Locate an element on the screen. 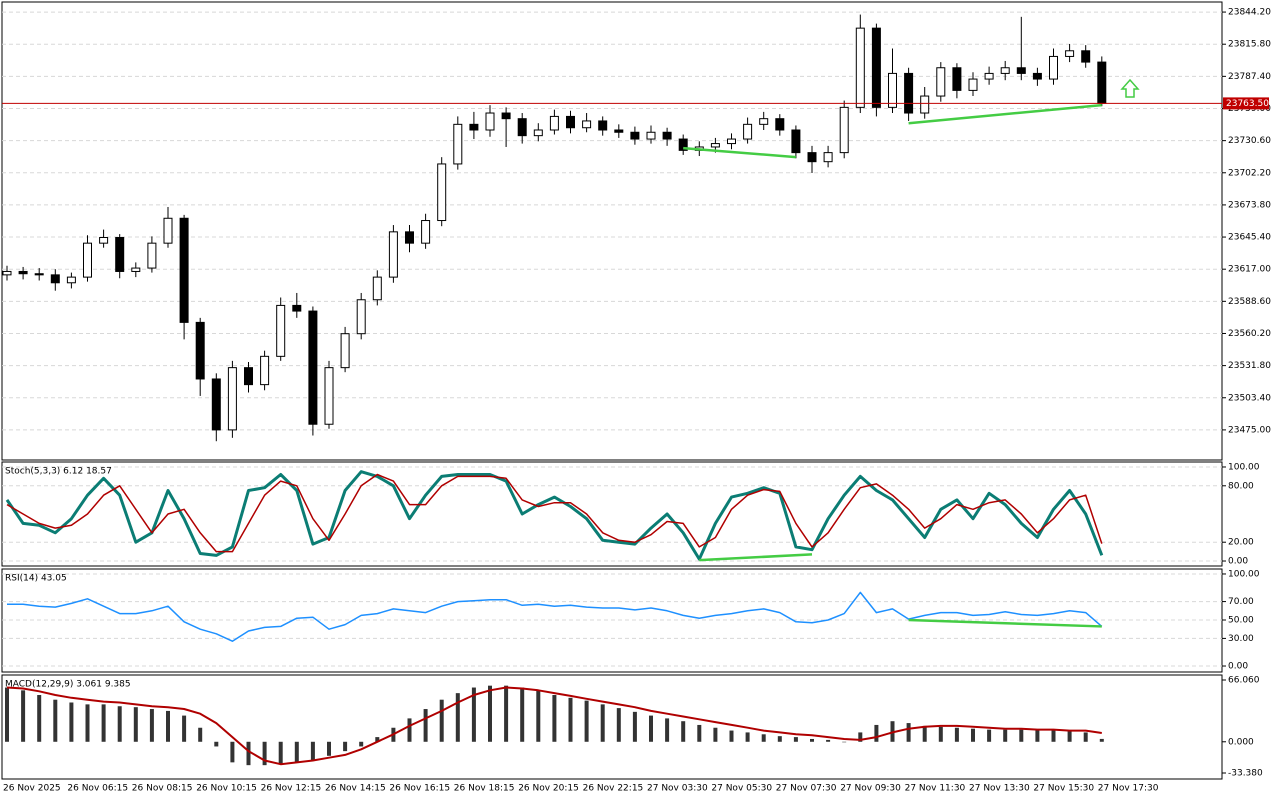 This screenshot has width=1280, height=800. y-tick-label: 30.00 is located at coordinates (1241, 639).